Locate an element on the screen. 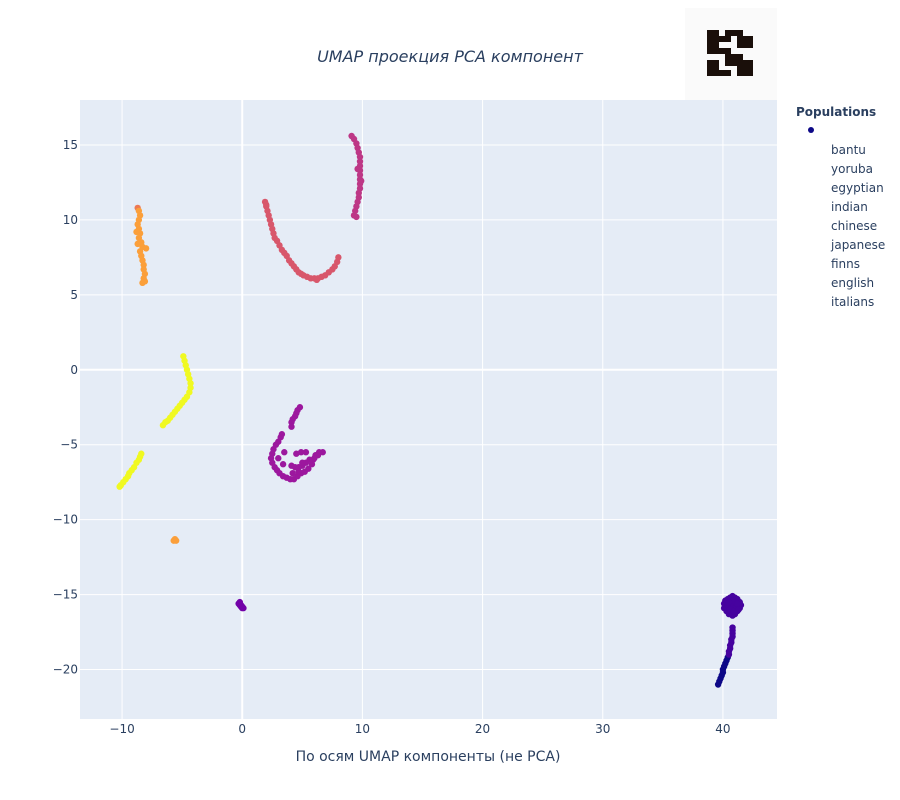 This screenshot has height=800, width=900. chart-title: UMAP проекция PCA компонент is located at coordinates (450, 56).